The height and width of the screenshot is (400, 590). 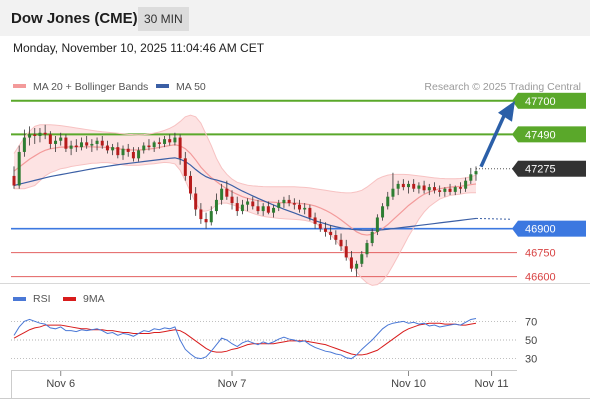 What do you see at coordinates (540, 102) in the screenshot?
I see `level-label: 47700` at bounding box center [540, 102].